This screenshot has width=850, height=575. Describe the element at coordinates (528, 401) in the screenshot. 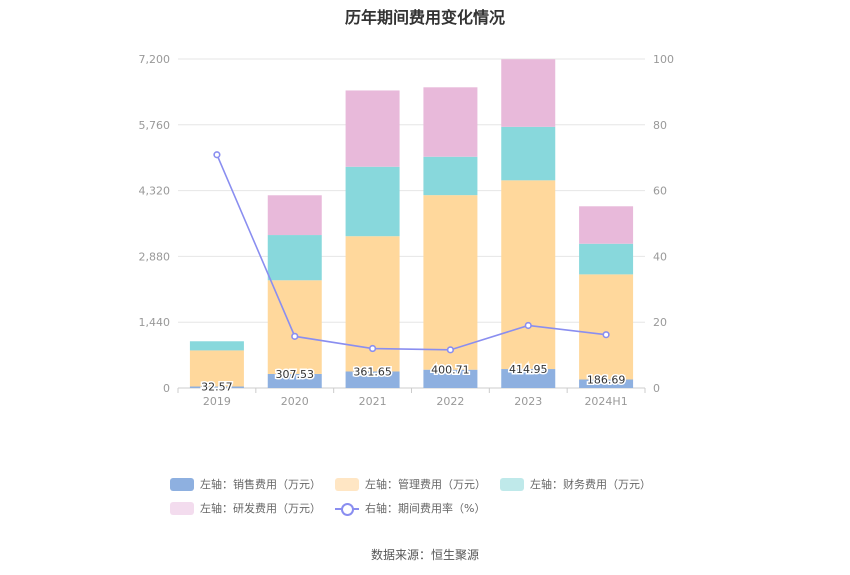

I see `x-tick-label: 2023` at that location.